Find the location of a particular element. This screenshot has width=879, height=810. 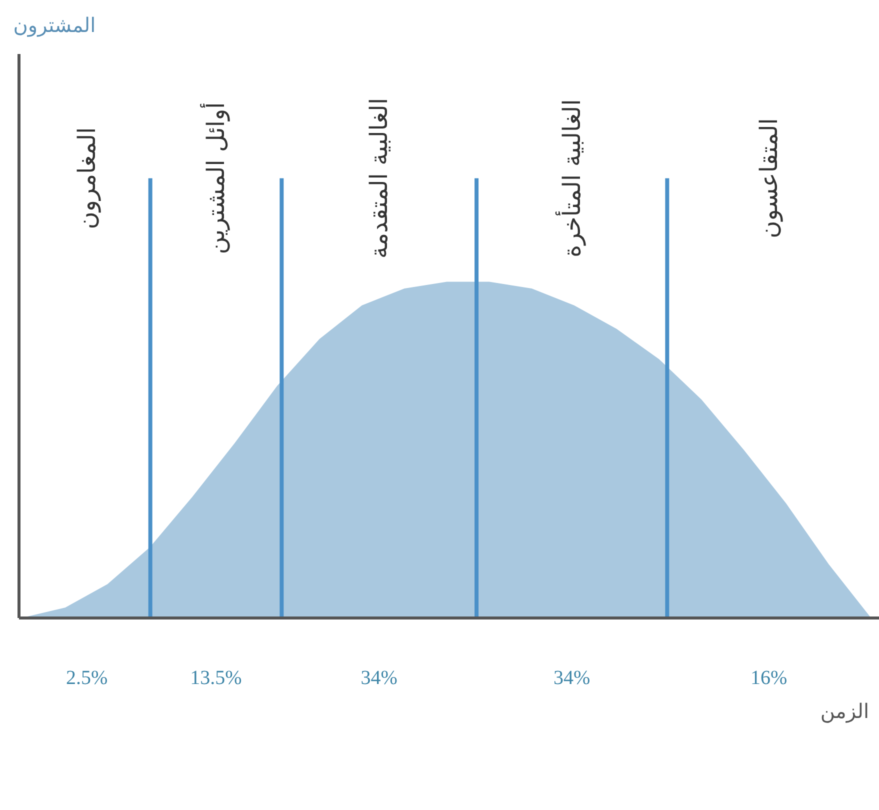

text: 2.5% is located at coordinates (87, 678).